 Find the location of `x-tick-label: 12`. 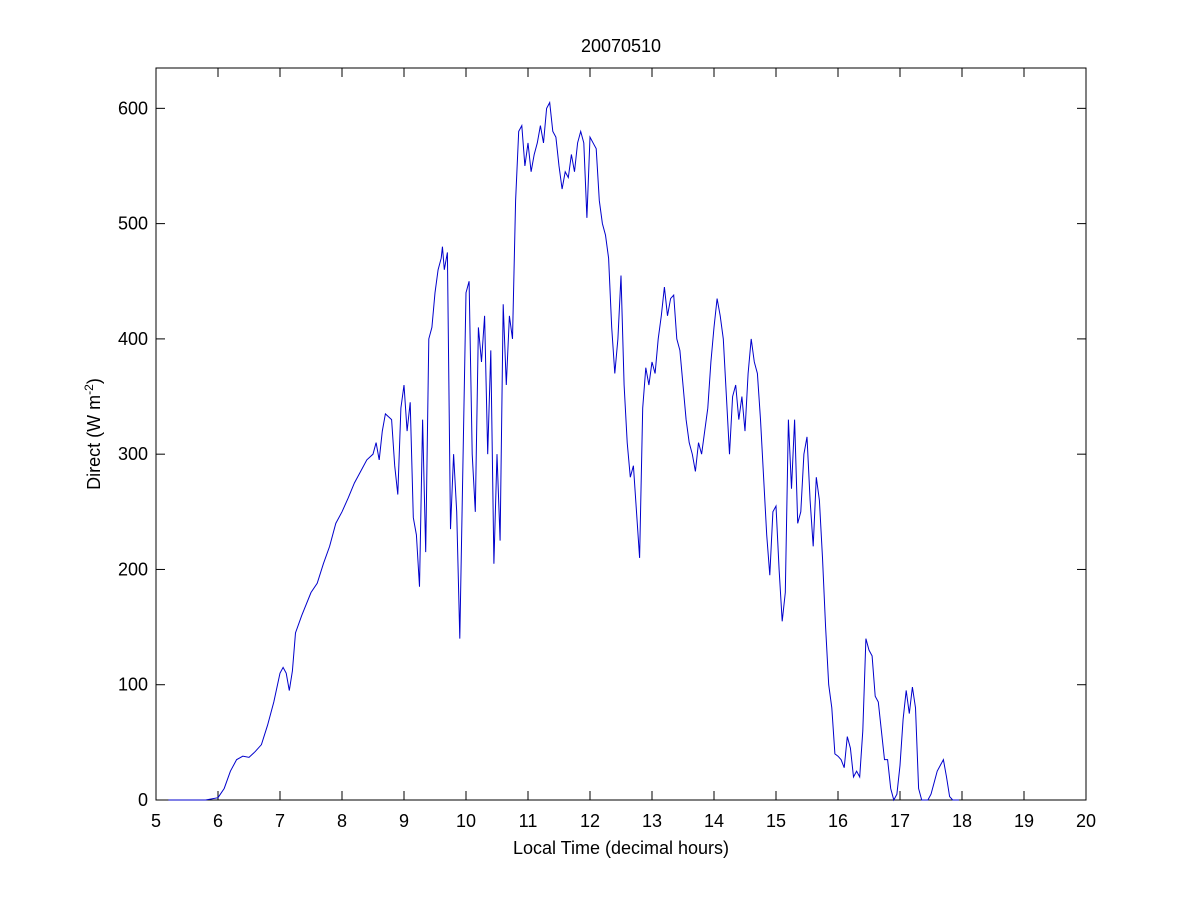

x-tick-label: 12 is located at coordinates (590, 821).